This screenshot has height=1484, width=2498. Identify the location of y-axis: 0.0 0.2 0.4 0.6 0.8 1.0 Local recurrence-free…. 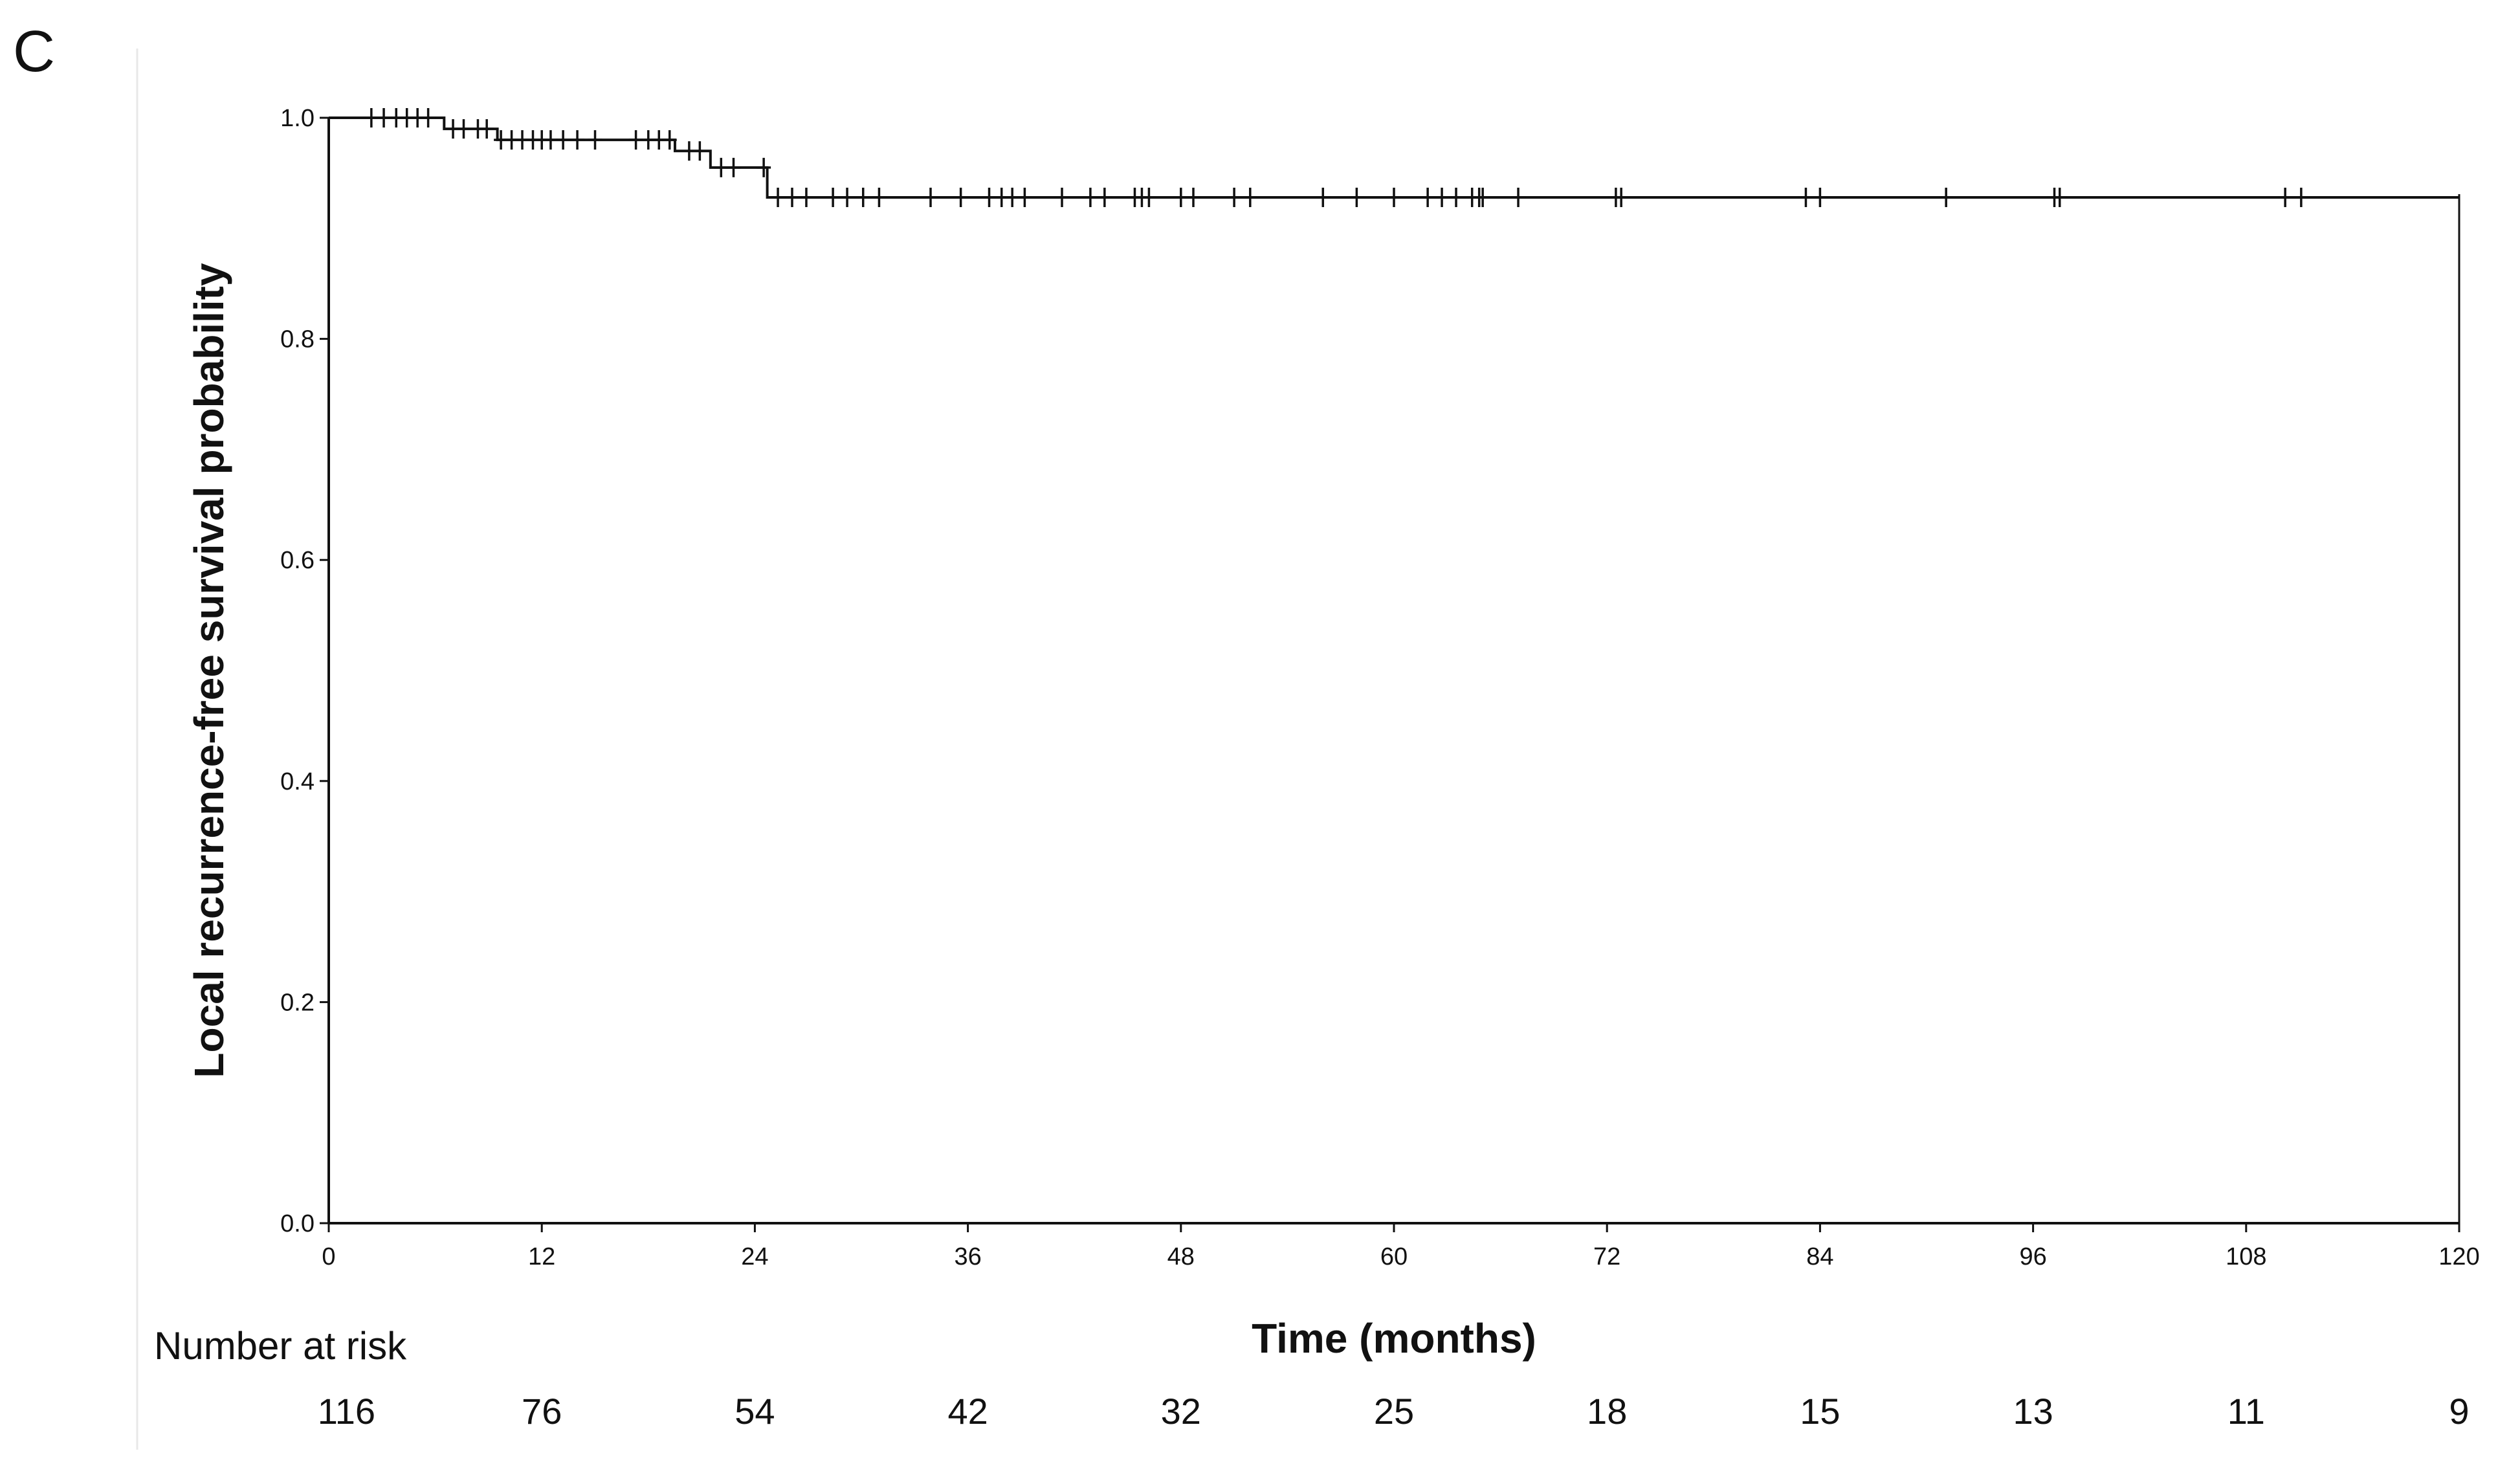
(258, 671).